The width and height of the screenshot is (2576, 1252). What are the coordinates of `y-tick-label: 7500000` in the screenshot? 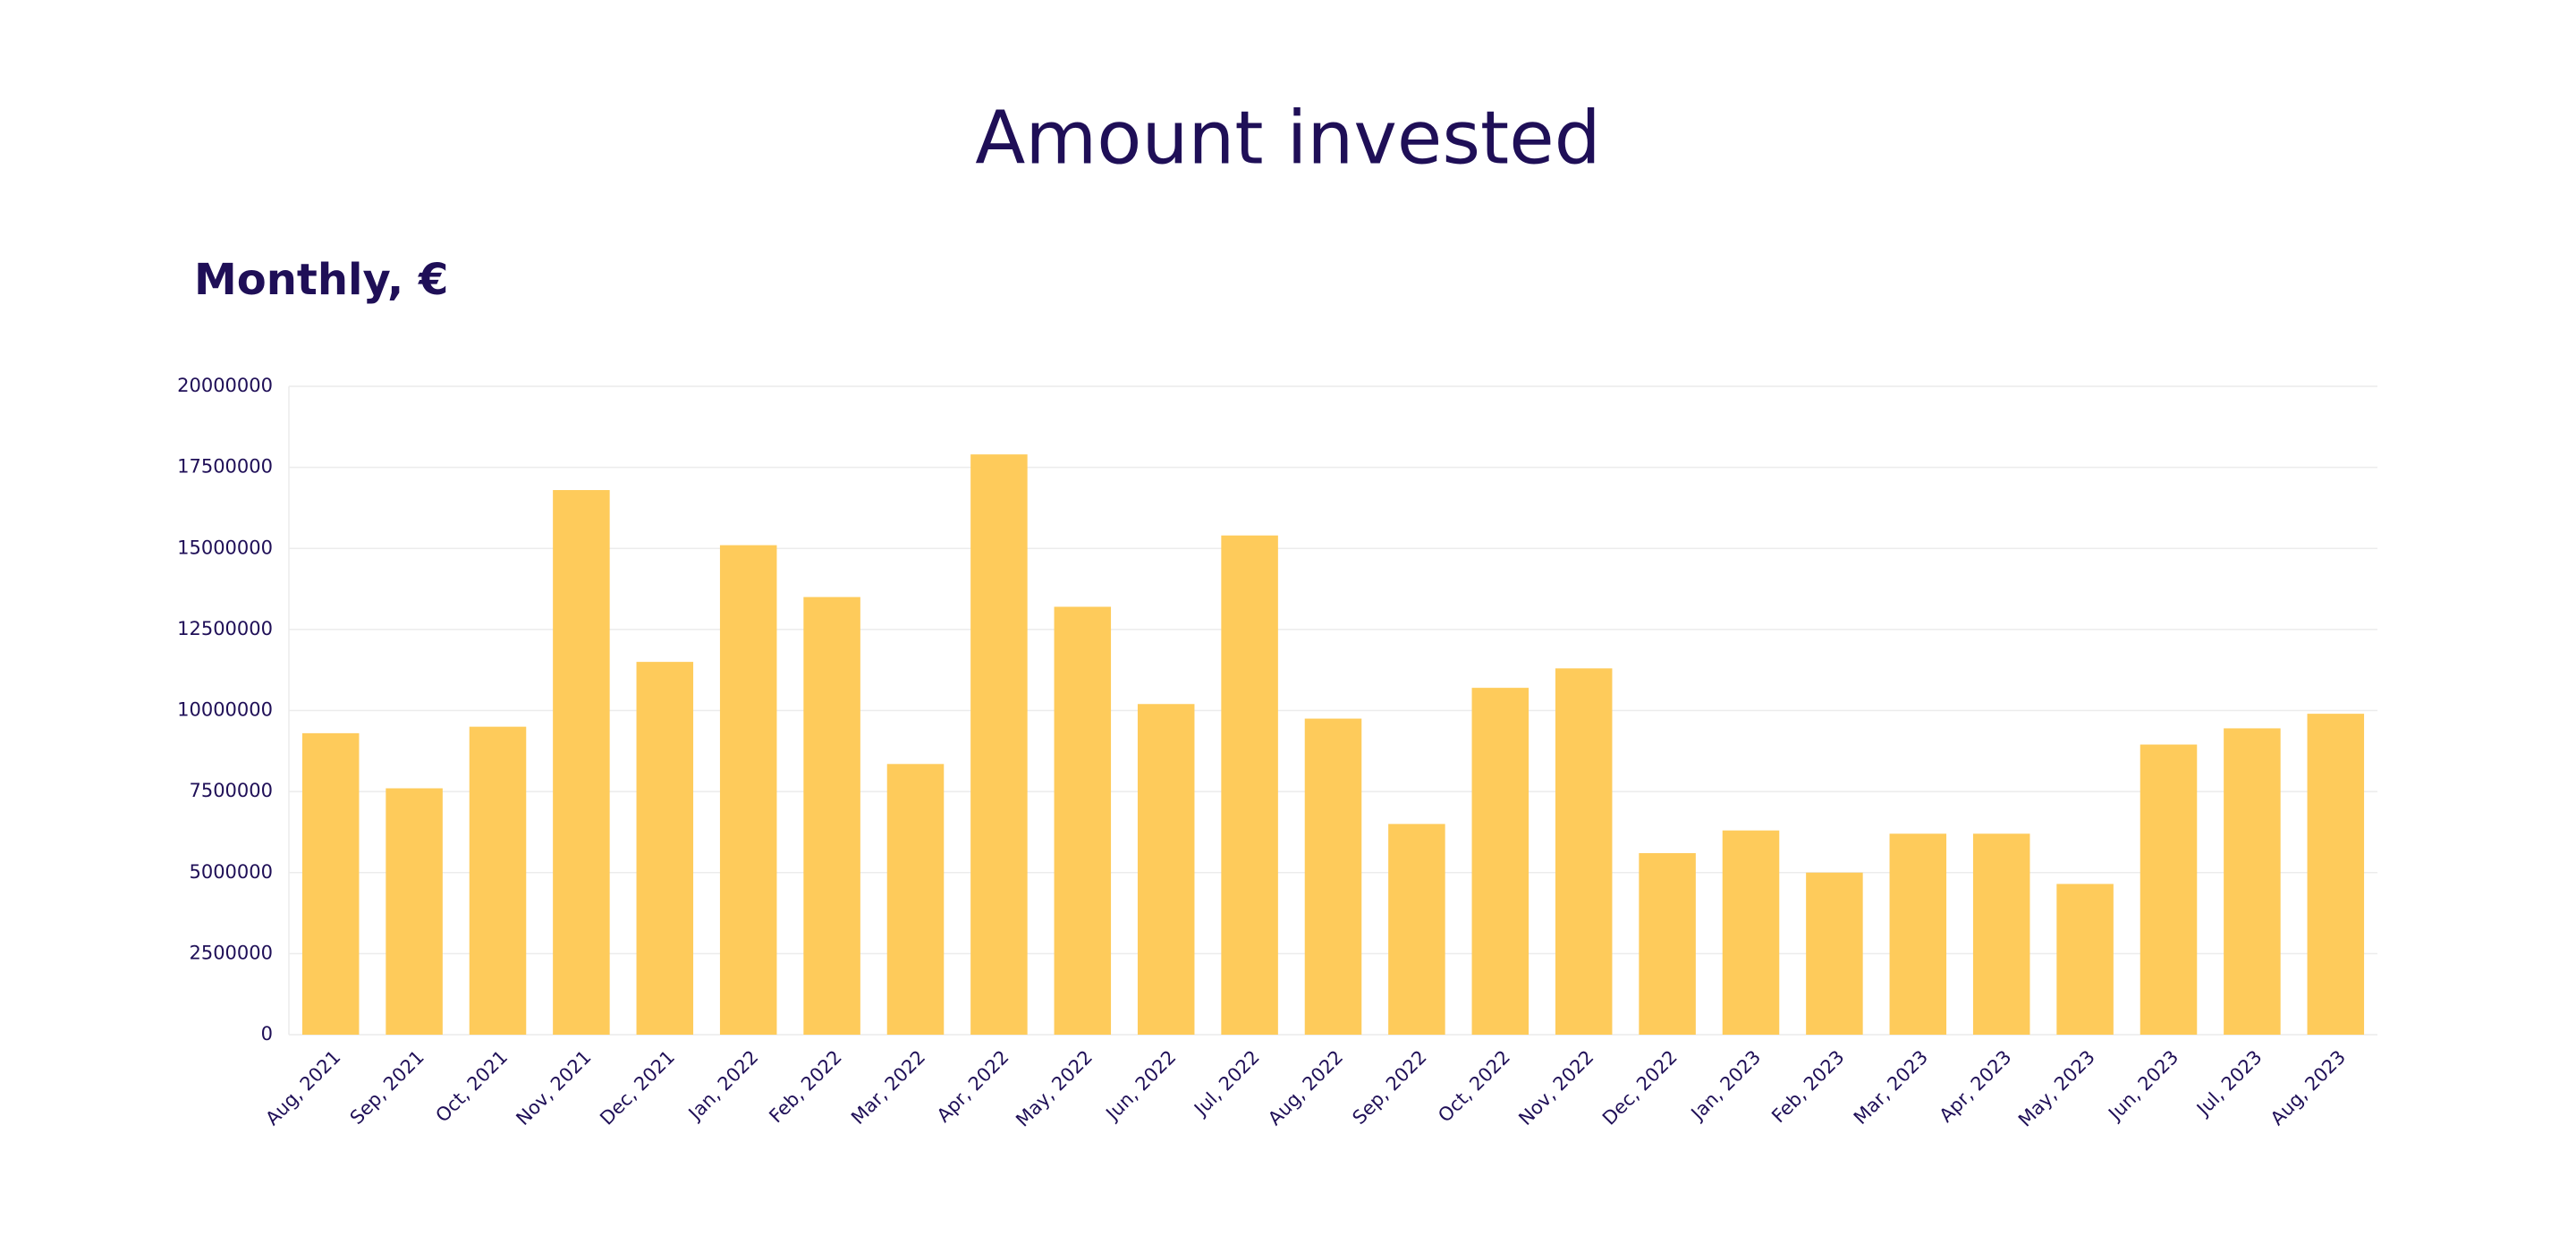 It's located at (231, 790).